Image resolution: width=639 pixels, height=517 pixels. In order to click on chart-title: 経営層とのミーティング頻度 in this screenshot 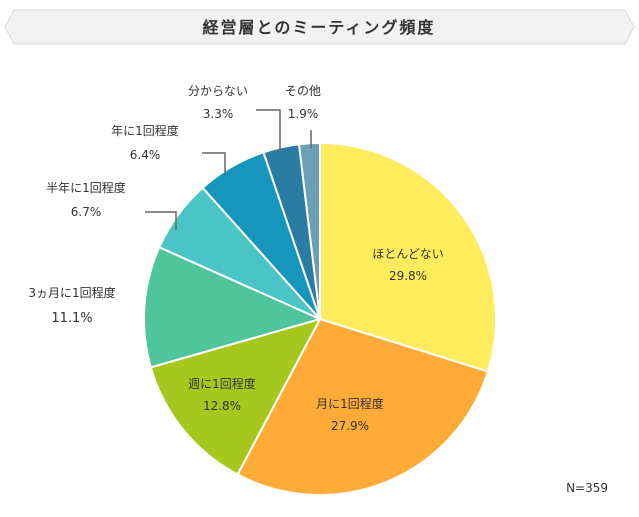, I will do `click(319, 27)`.